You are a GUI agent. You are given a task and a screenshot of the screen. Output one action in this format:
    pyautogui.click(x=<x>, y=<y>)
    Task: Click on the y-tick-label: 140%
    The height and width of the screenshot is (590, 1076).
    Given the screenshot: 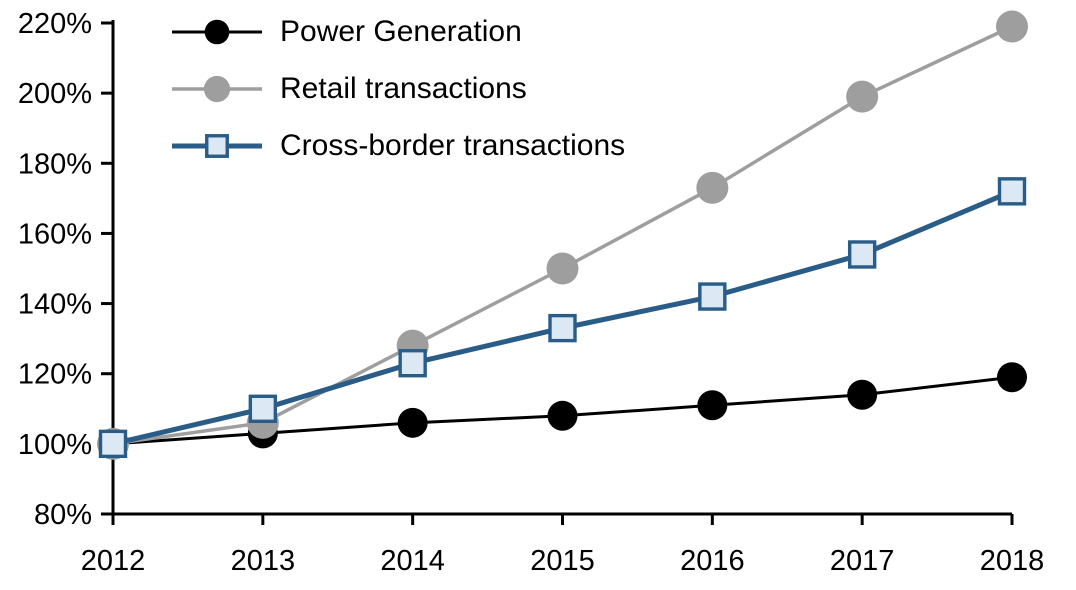 What is the action you would take?
    pyautogui.click(x=55, y=305)
    